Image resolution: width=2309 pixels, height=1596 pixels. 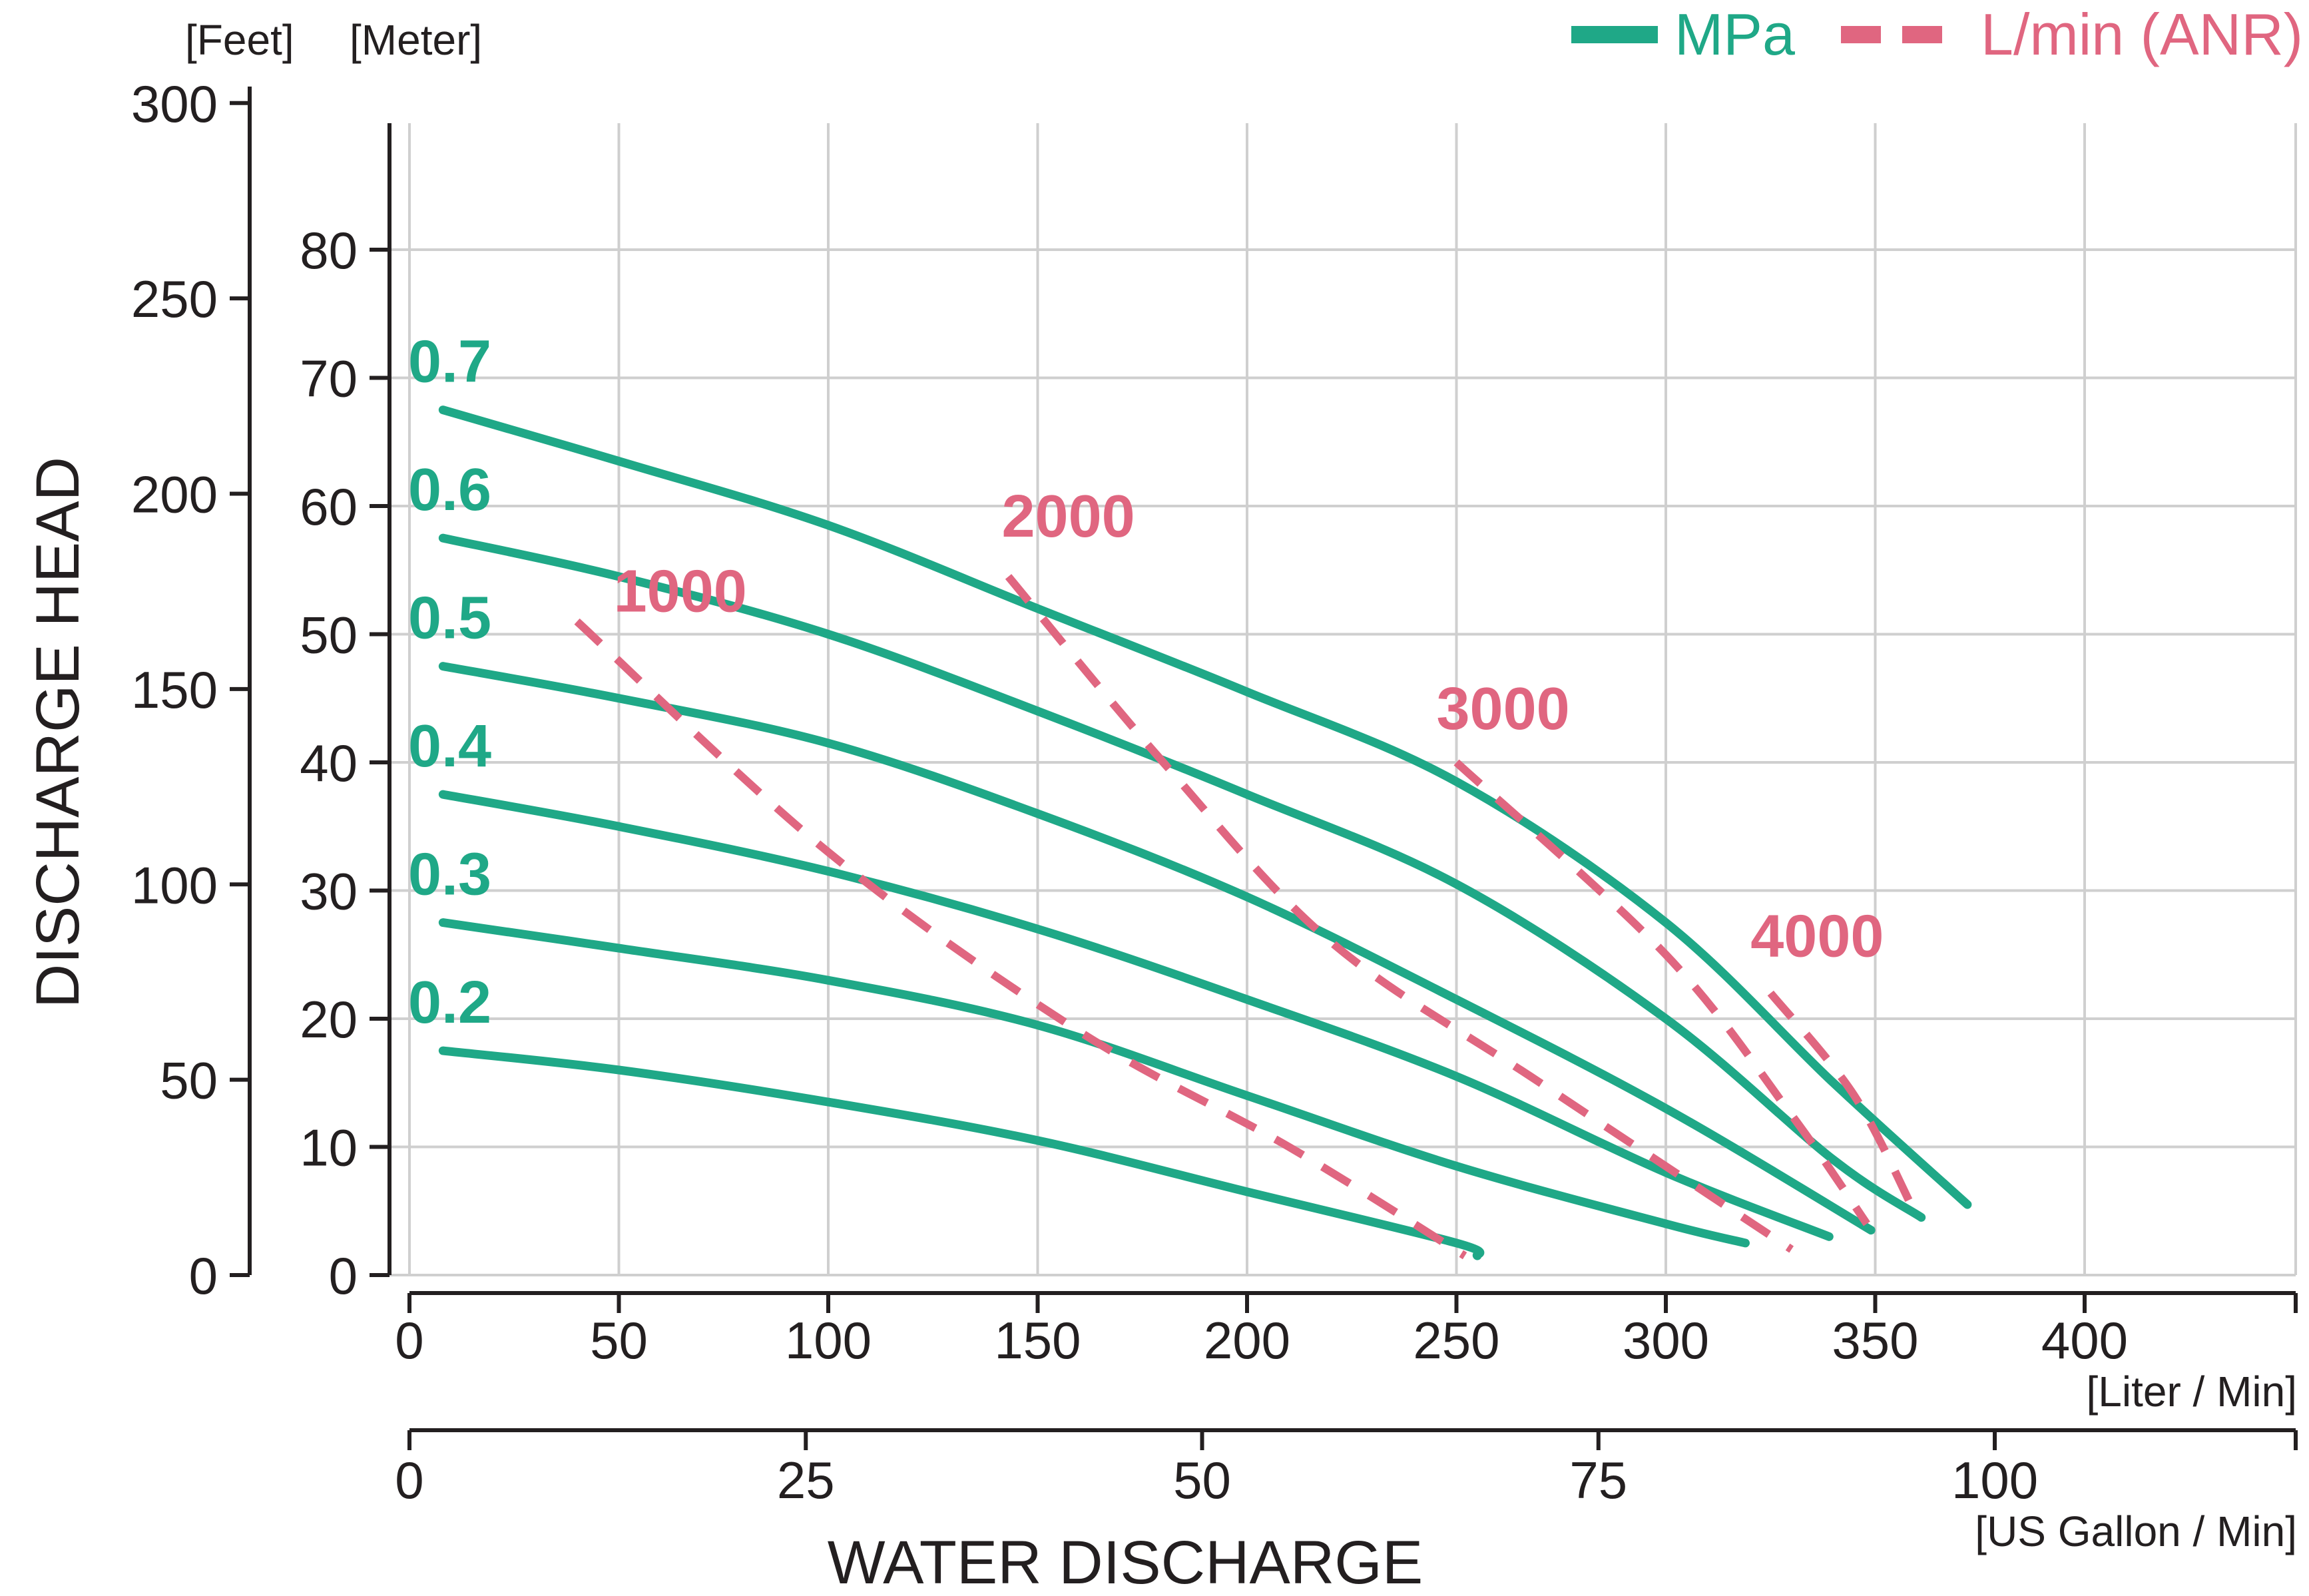 I want to click on x-unit-gallon: [US Gallon / Min], so click(x=2136, y=1531).